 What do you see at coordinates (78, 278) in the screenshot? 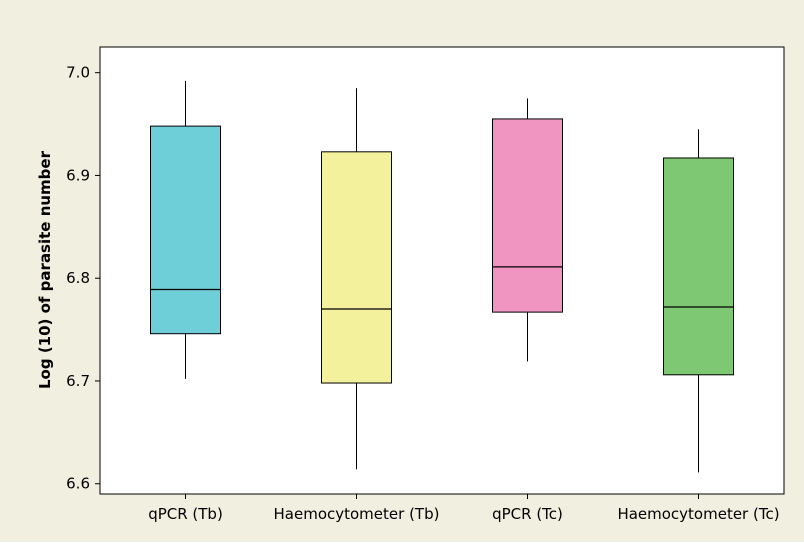
I see `y-tick-label: 6.8` at bounding box center [78, 278].